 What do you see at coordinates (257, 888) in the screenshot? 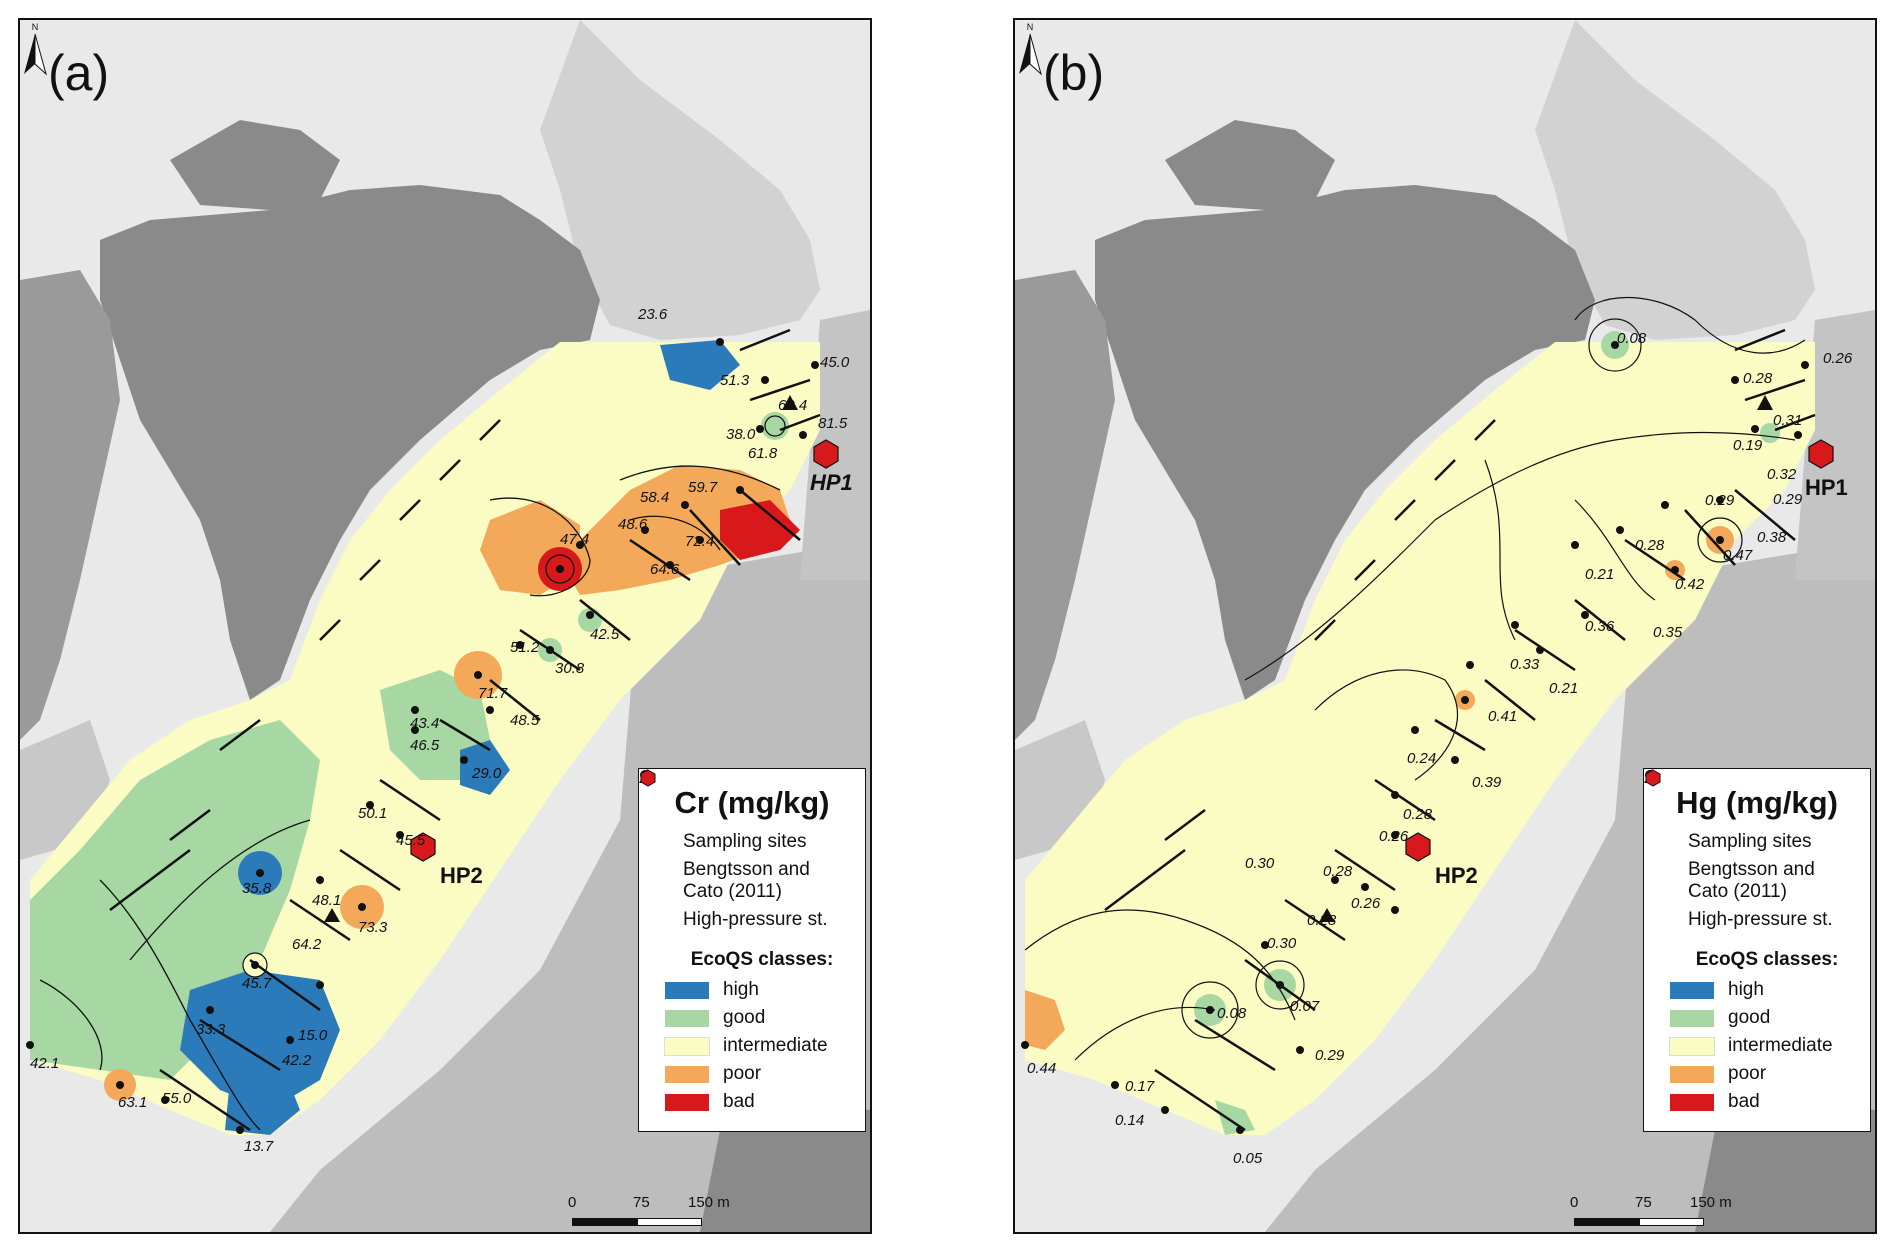
I see `site-value-label: 35.8` at bounding box center [257, 888].